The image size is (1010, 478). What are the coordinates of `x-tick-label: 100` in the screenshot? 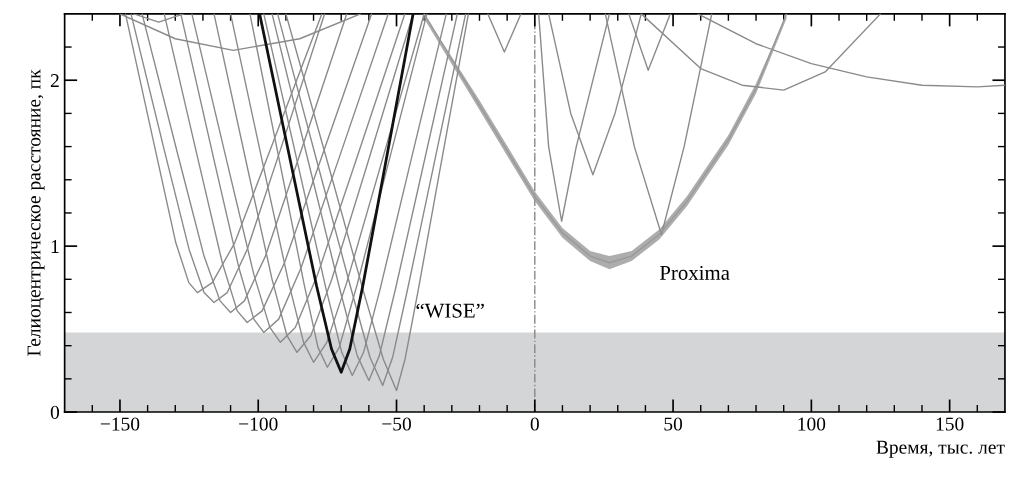 It's located at (812, 424).